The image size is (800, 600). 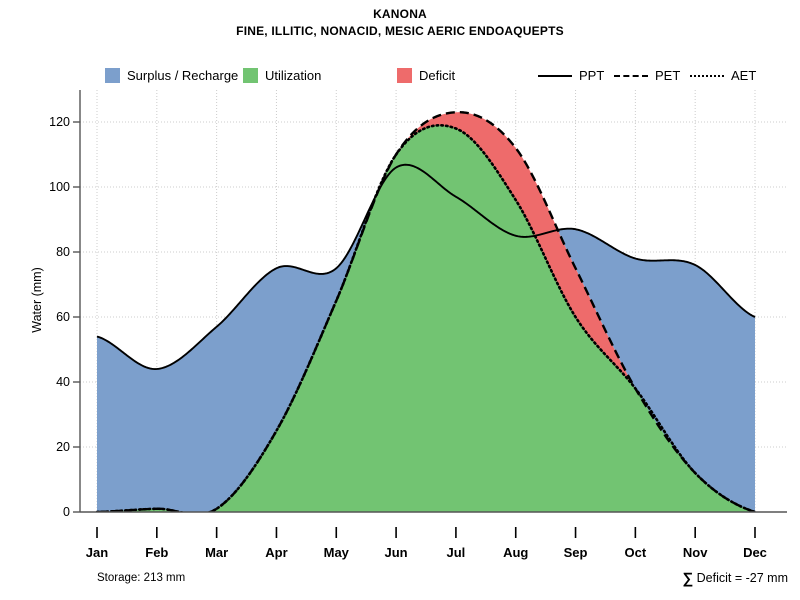 I want to click on sigma-icon: ∑, so click(x=688, y=578).